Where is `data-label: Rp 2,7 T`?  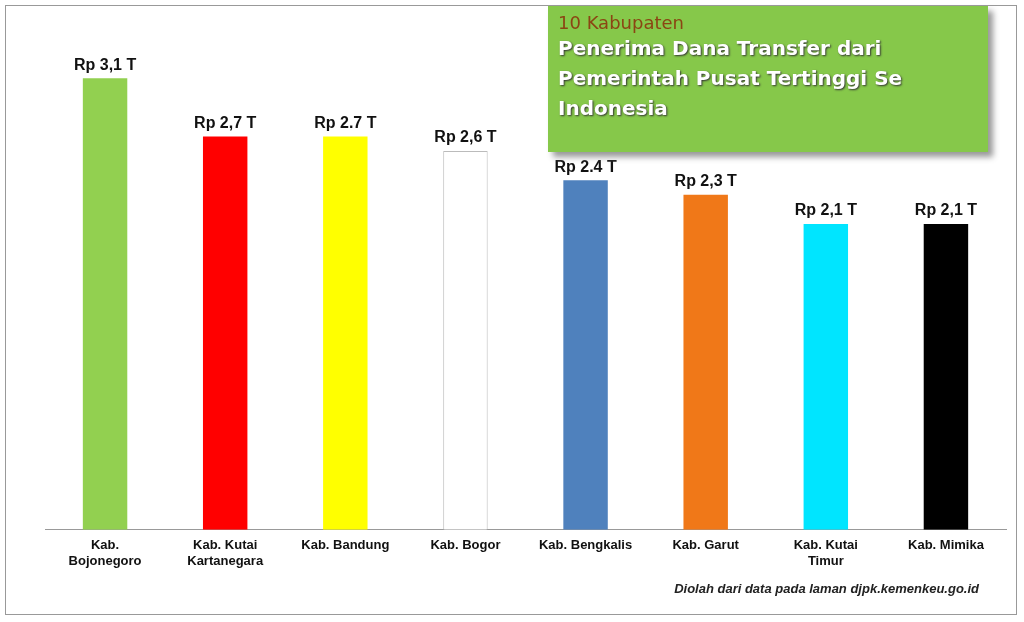
data-label: Rp 2,7 T is located at coordinates (225, 122).